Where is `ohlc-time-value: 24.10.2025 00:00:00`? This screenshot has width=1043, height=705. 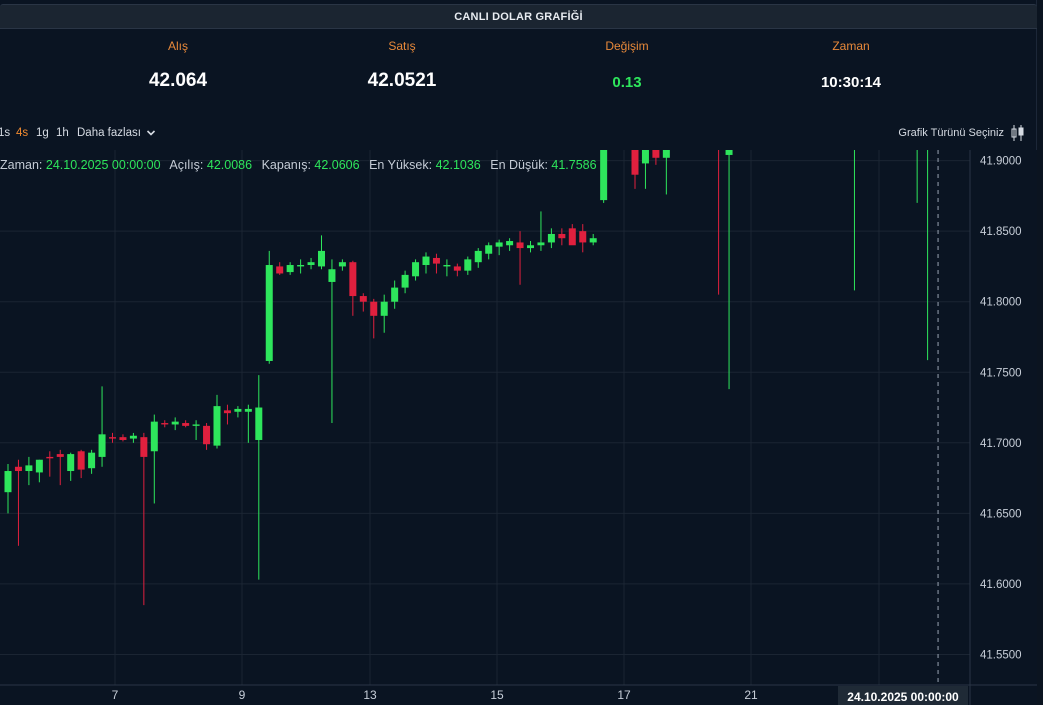 ohlc-time-value: 24.10.2025 00:00:00 is located at coordinates (103, 165).